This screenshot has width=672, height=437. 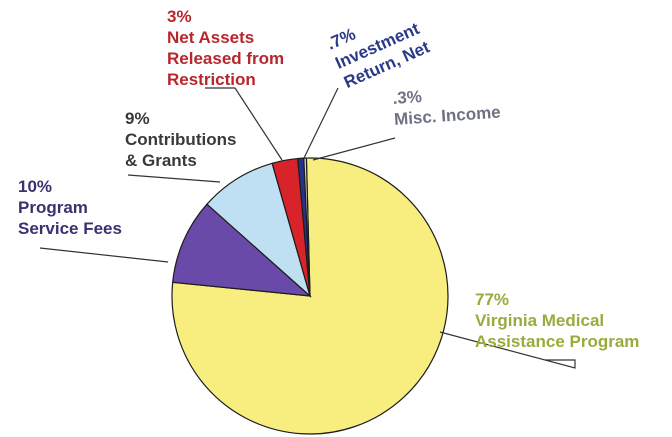 What do you see at coordinates (179, 16) in the screenshot?
I see `slice-percent-label: 3%` at bounding box center [179, 16].